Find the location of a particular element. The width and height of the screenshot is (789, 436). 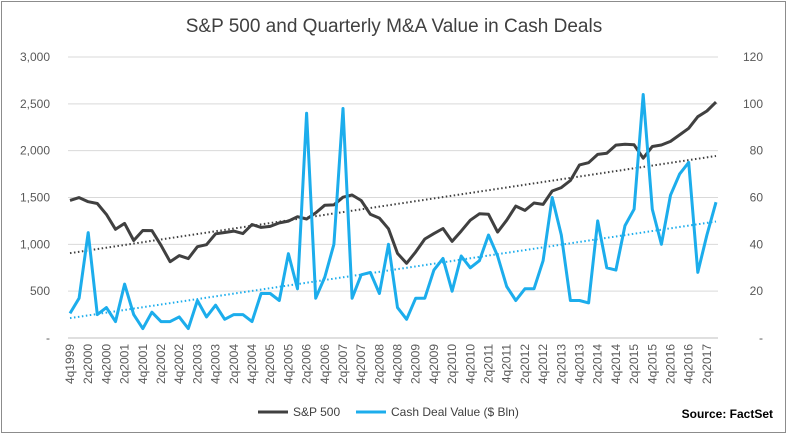

x-tick-label: 2q2002 is located at coordinates (161, 364).